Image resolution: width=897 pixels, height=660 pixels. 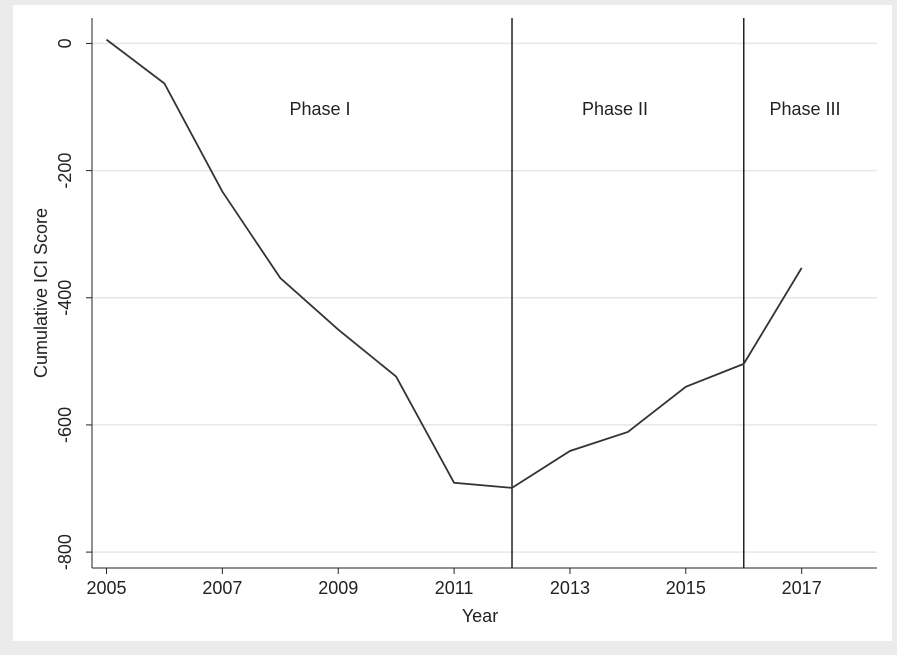 What do you see at coordinates (65, 43) in the screenshot?
I see `y-tick-label: 0` at bounding box center [65, 43].